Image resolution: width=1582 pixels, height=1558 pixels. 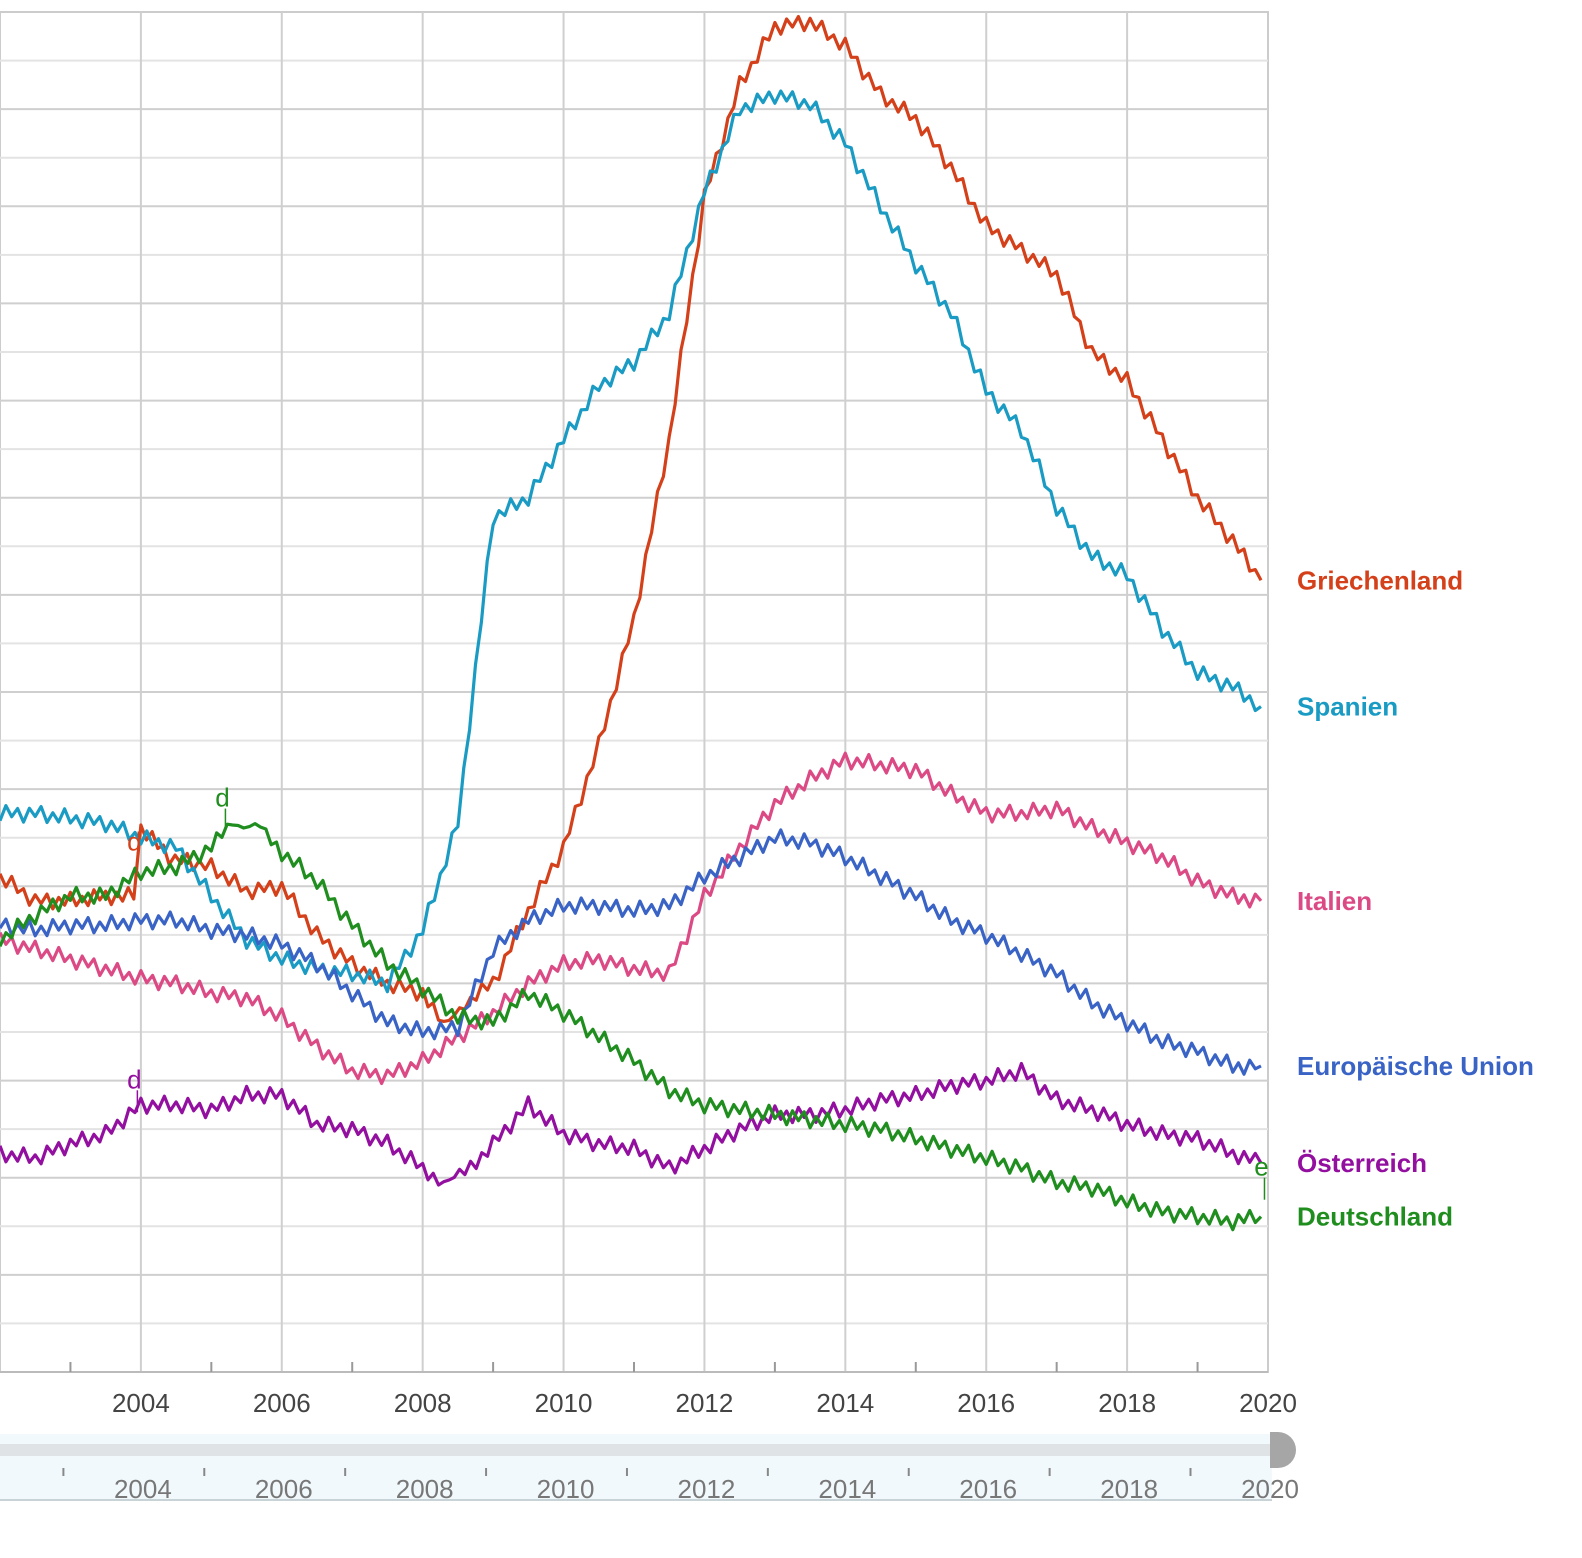 What do you see at coordinates (1380, 580) in the screenshot?
I see `legend-label-0: Griechenland` at bounding box center [1380, 580].